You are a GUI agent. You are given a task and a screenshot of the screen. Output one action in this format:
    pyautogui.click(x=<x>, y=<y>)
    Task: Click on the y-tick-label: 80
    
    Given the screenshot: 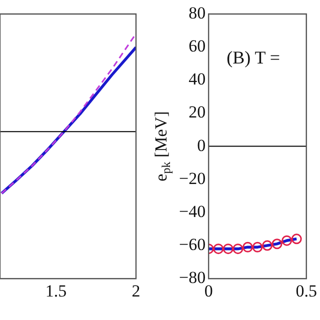 What is the action you would take?
    pyautogui.click(x=197, y=12)
    